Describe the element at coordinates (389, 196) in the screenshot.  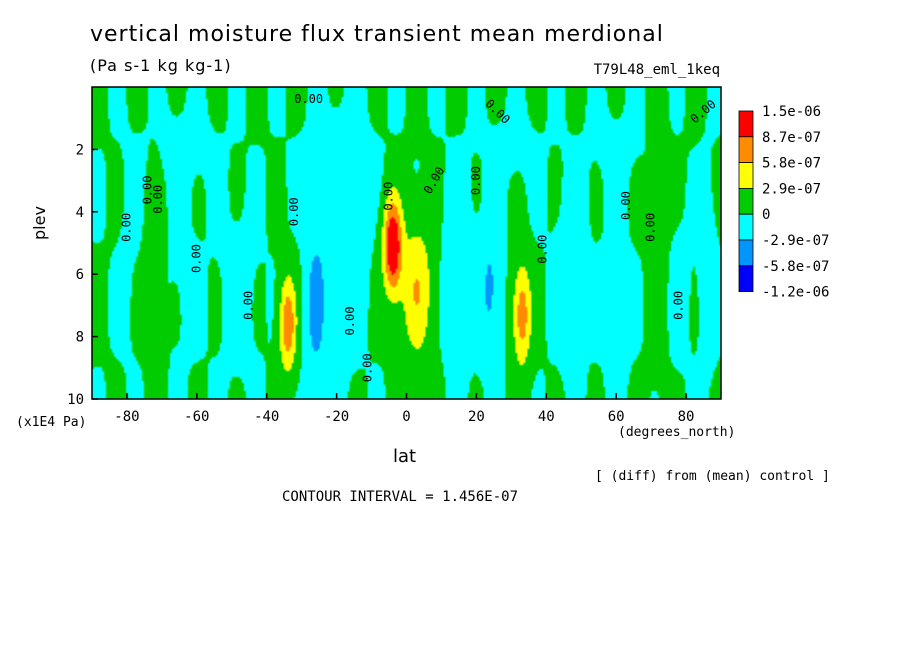
I see `contour-label-9: 0.00` at that location.